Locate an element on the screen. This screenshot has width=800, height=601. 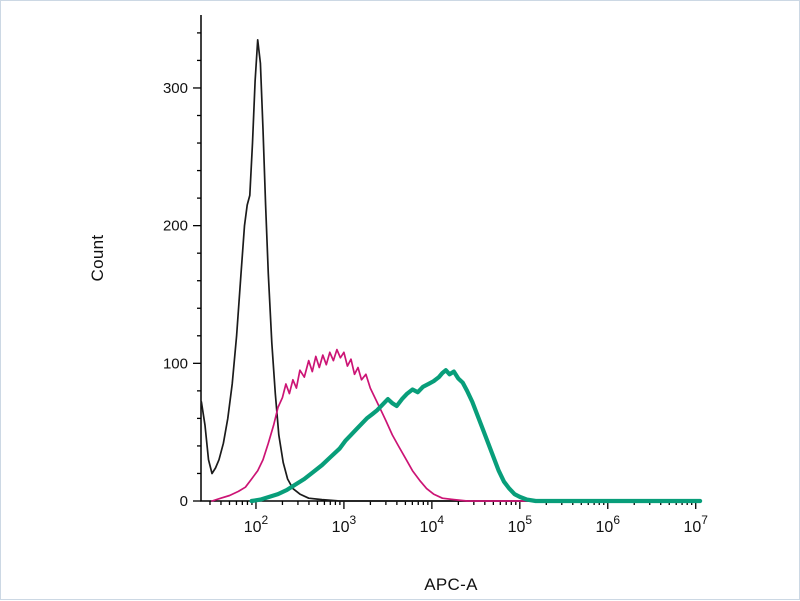
x-tick-label: 10⁶ is located at coordinates (608, 524).